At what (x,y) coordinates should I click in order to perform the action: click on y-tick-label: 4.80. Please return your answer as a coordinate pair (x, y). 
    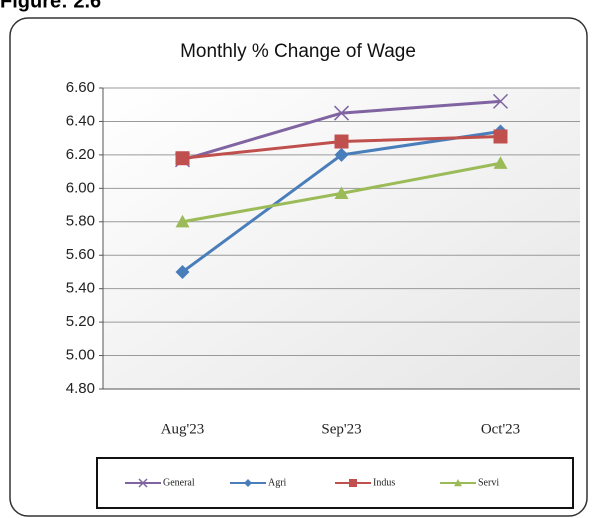
    Looking at the image, I should click on (80, 388).